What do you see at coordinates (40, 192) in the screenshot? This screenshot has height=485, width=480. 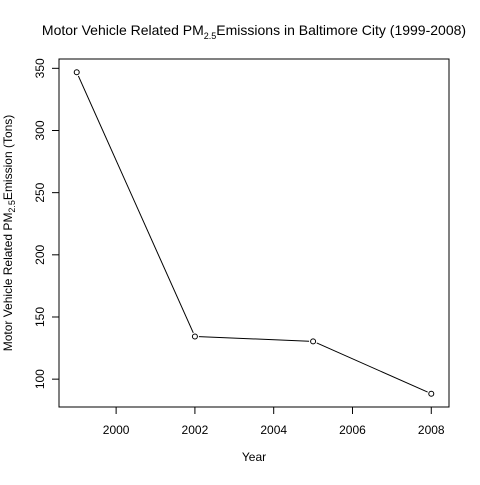 I see `y-tick-label: 250` at bounding box center [40, 192].